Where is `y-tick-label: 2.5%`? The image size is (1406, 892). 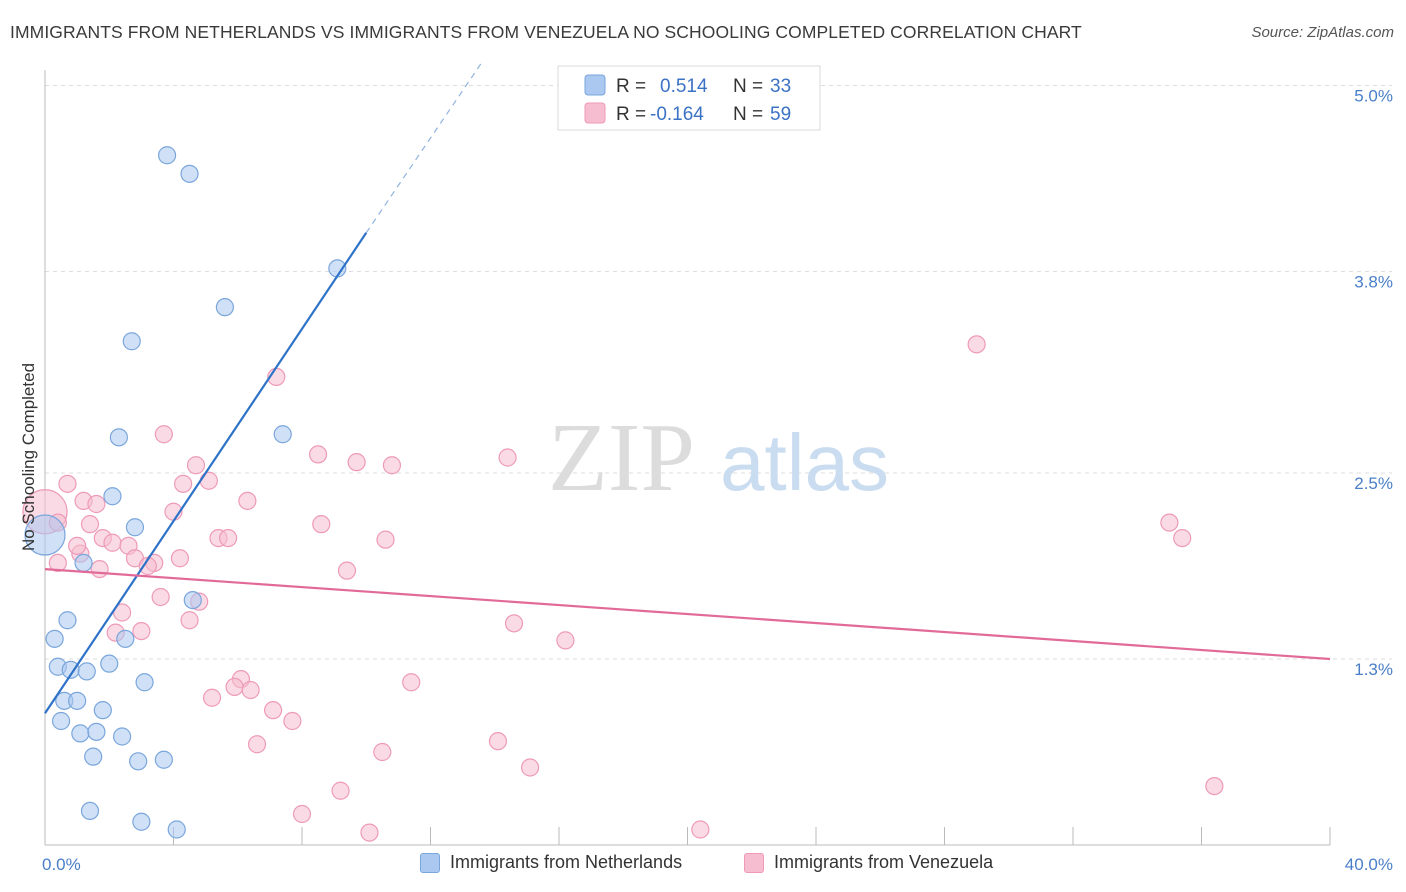 y-tick-label: 2.5% is located at coordinates (1373, 483).